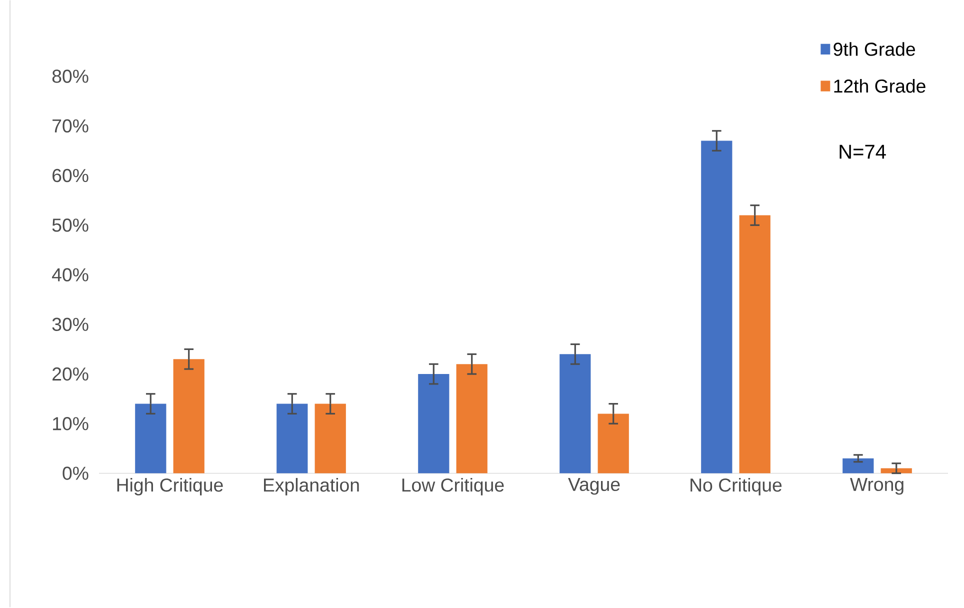  What do you see at coordinates (70, 275) in the screenshot?
I see `y-tick-label: 40%` at bounding box center [70, 275].